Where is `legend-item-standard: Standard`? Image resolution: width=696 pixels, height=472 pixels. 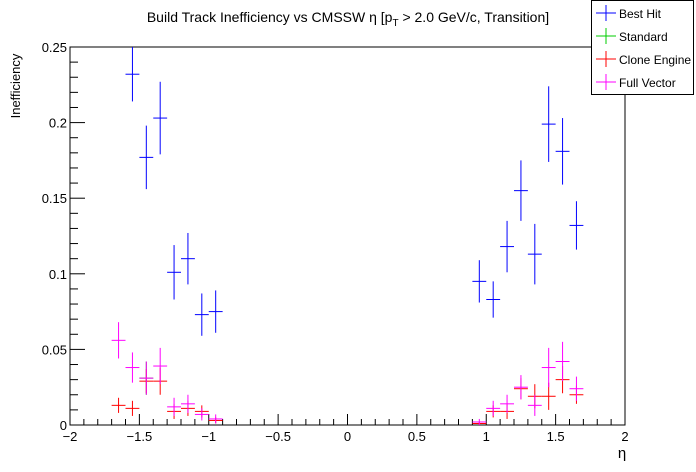 legend-item-standard: Standard is located at coordinates (642, 36).